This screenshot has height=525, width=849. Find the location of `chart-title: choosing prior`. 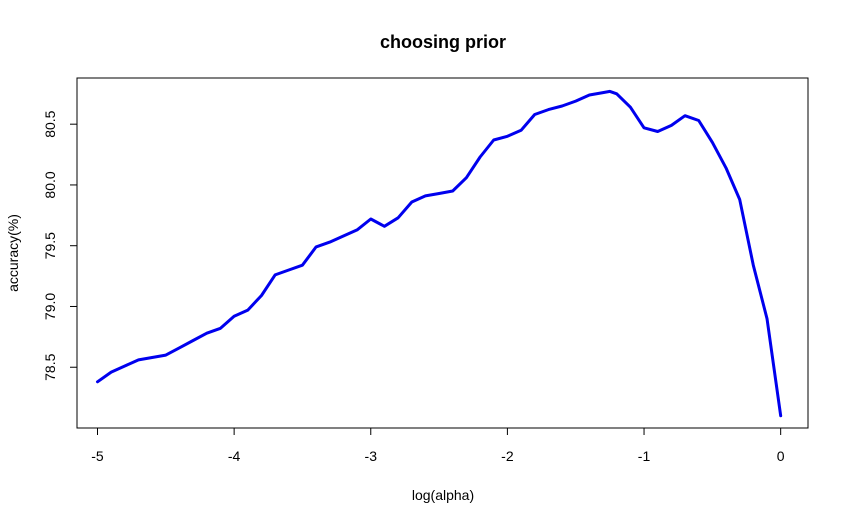

chart-title: choosing prior is located at coordinates (443, 42).